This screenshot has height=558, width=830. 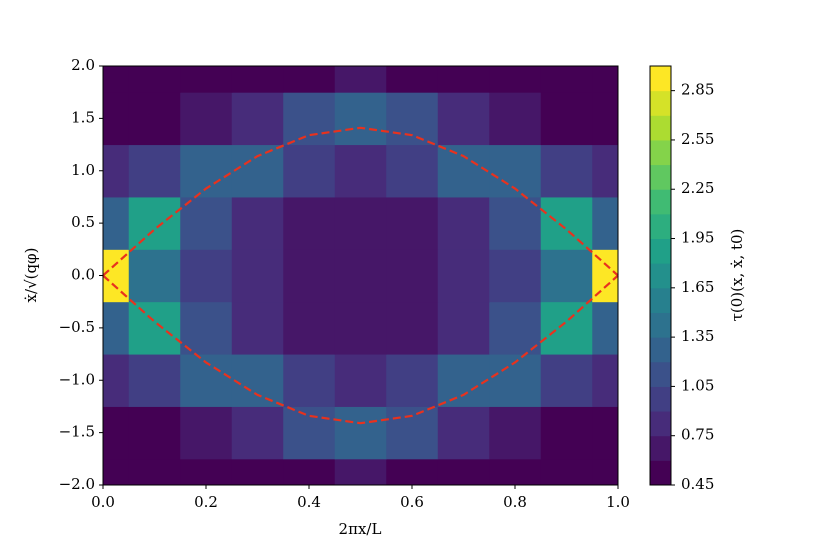 I want to click on y-tick-label: −0.5, so click(x=77, y=327).